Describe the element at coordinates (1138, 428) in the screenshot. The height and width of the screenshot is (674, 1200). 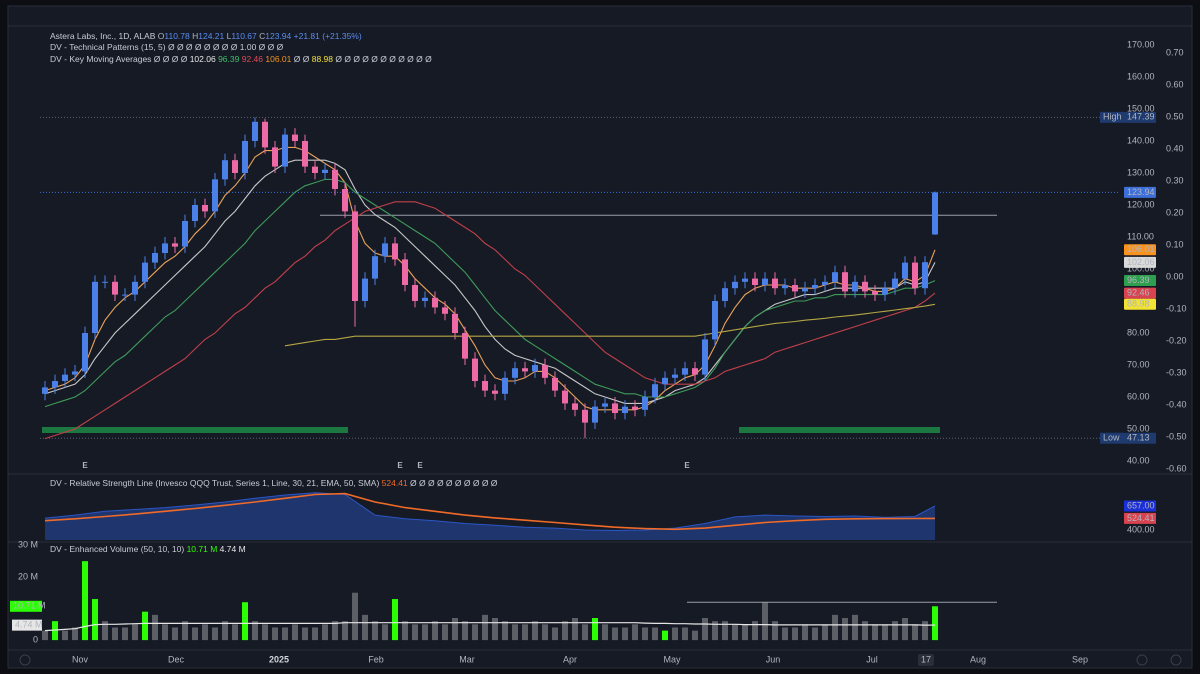
I see `price-tick-label: 50.00` at that location.